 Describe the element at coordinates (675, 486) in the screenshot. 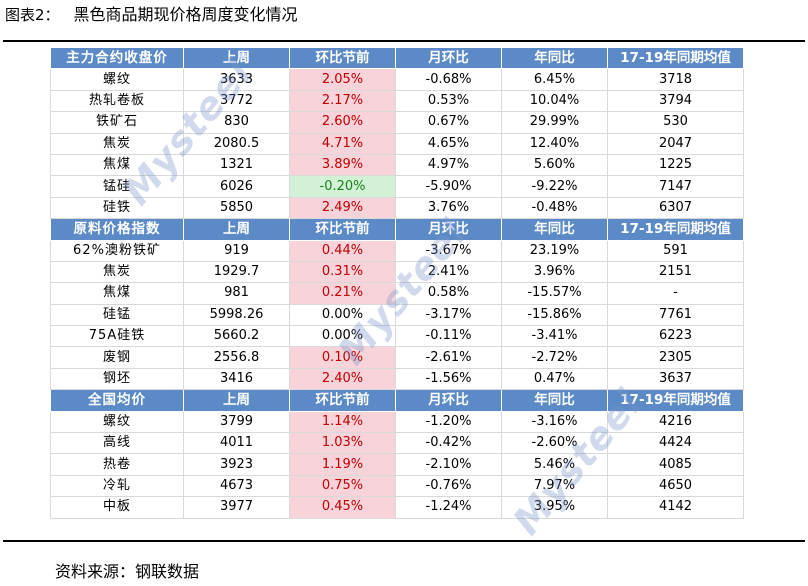

I see `avg-2017-2019-value: 4650` at that location.